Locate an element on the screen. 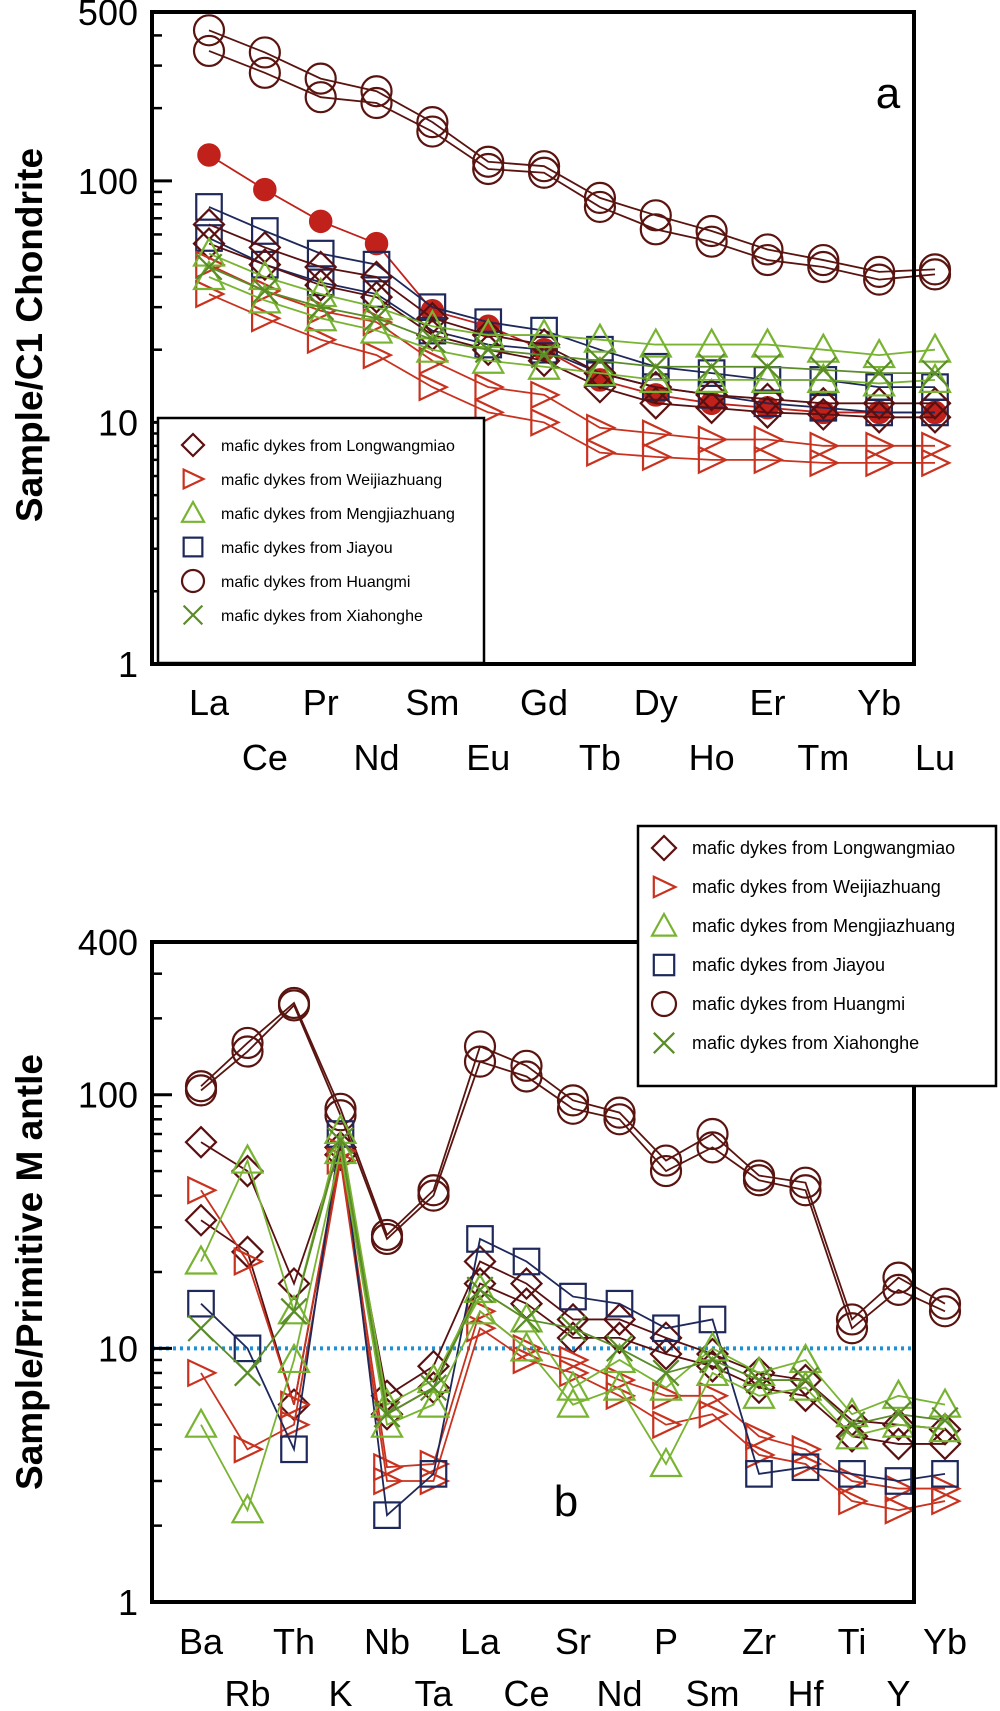  chart-a-x-tick-label-tb: Tb is located at coordinates (600, 757).